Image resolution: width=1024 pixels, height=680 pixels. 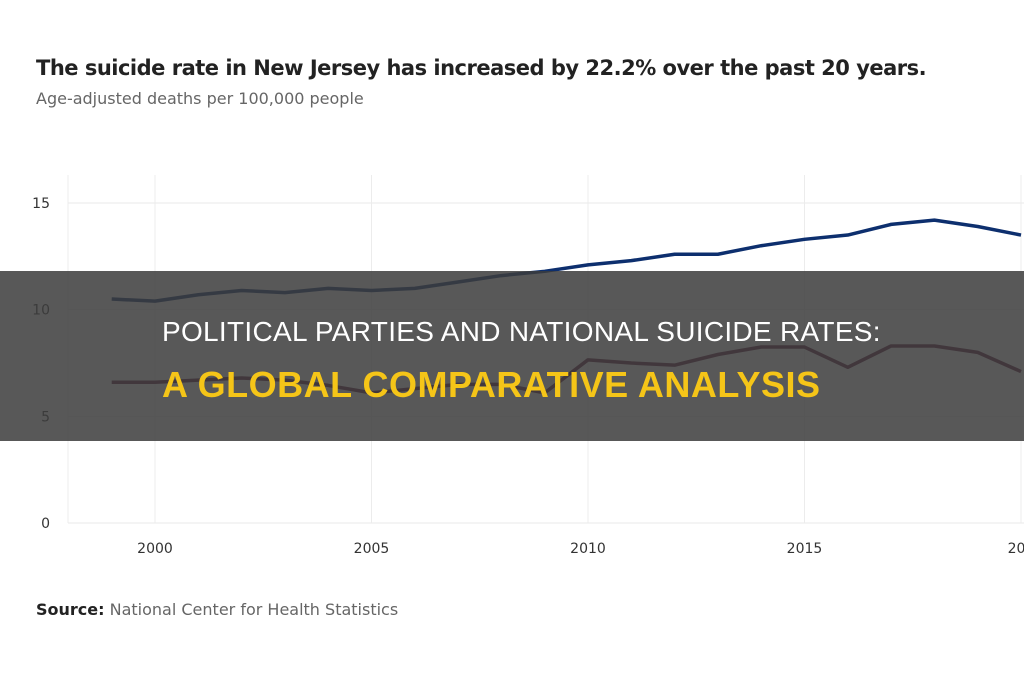 What do you see at coordinates (588, 549) in the screenshot?
I see `x-tick-label: 2010` at bounding box center [588, 549].